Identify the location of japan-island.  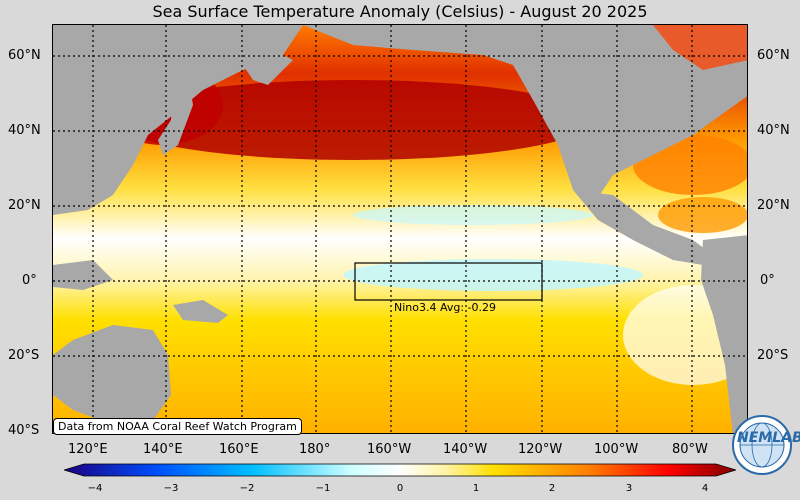
(175, 115).